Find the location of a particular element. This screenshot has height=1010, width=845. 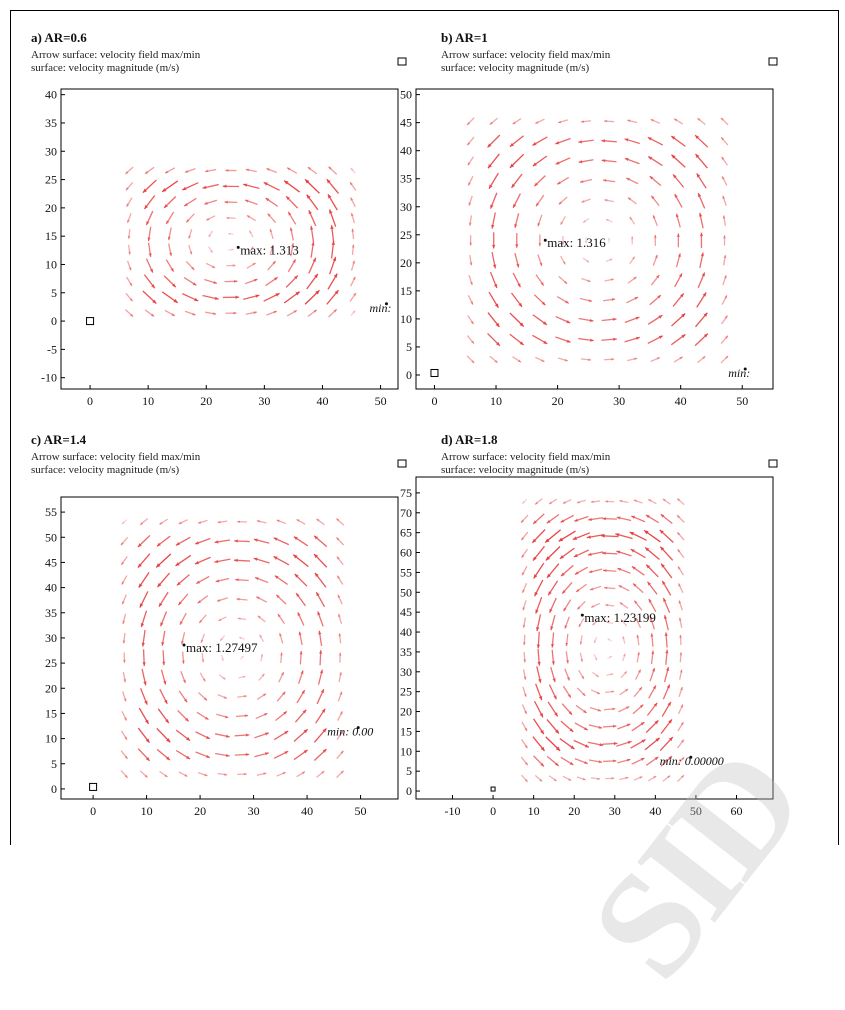

y-tick-label: 15 is located at coordinates (51, 236).